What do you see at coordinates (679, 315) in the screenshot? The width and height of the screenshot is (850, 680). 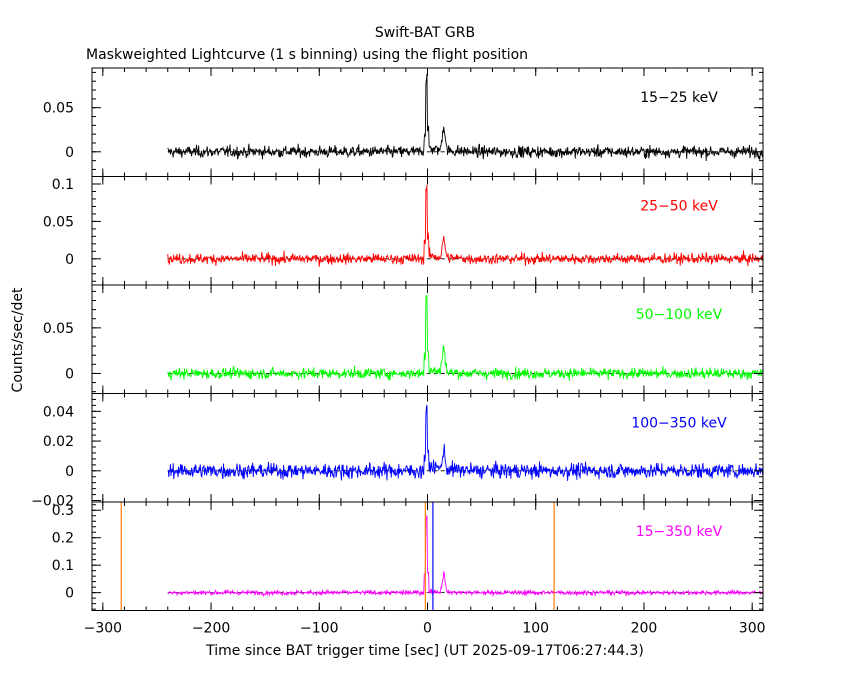 I see `band-label: 50−100 keV` at bounding box center [679, 315].